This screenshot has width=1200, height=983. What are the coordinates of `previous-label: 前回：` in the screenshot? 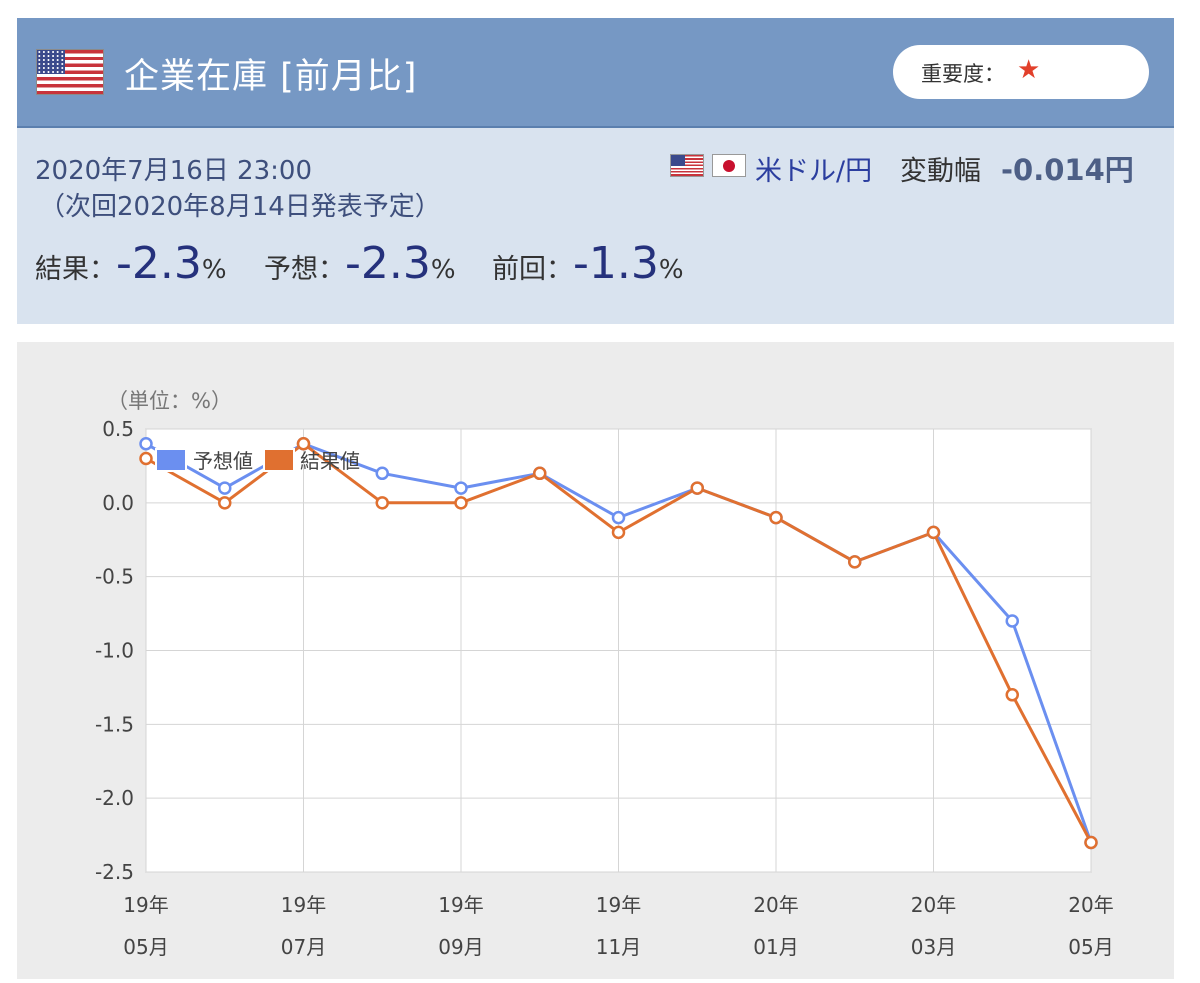 It's located at (532, 269).